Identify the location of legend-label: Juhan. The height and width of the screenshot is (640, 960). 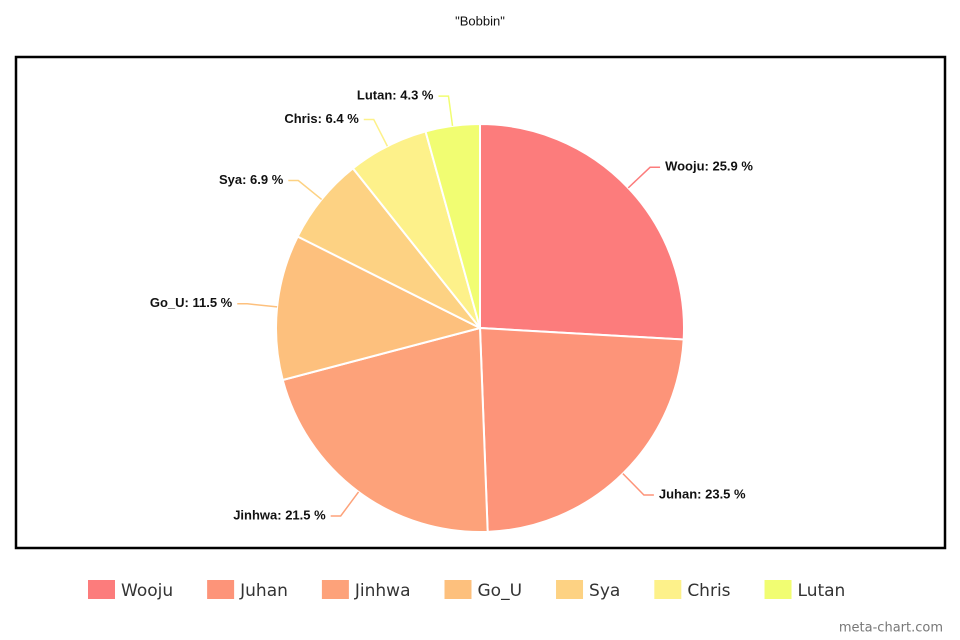
(263, 591).